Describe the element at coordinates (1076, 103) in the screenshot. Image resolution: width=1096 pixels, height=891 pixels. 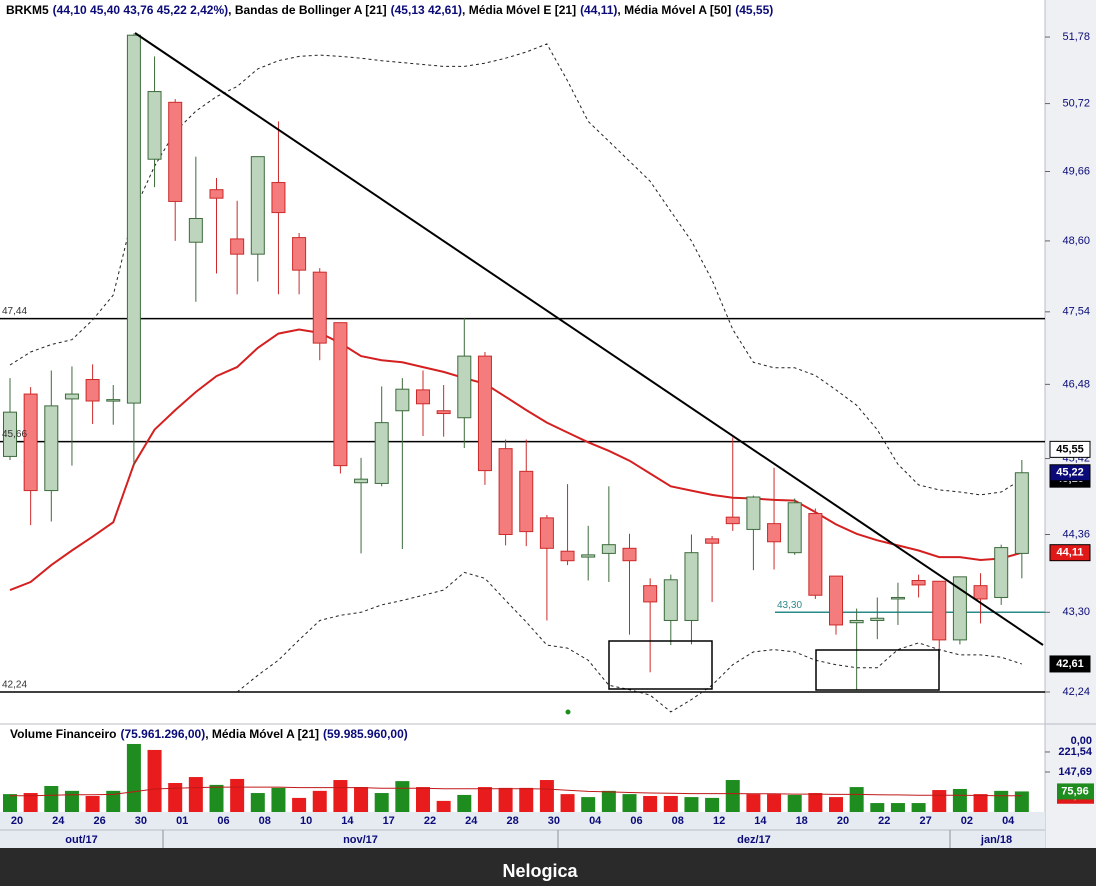
I see `y-tick-label: 50,72` at that location.